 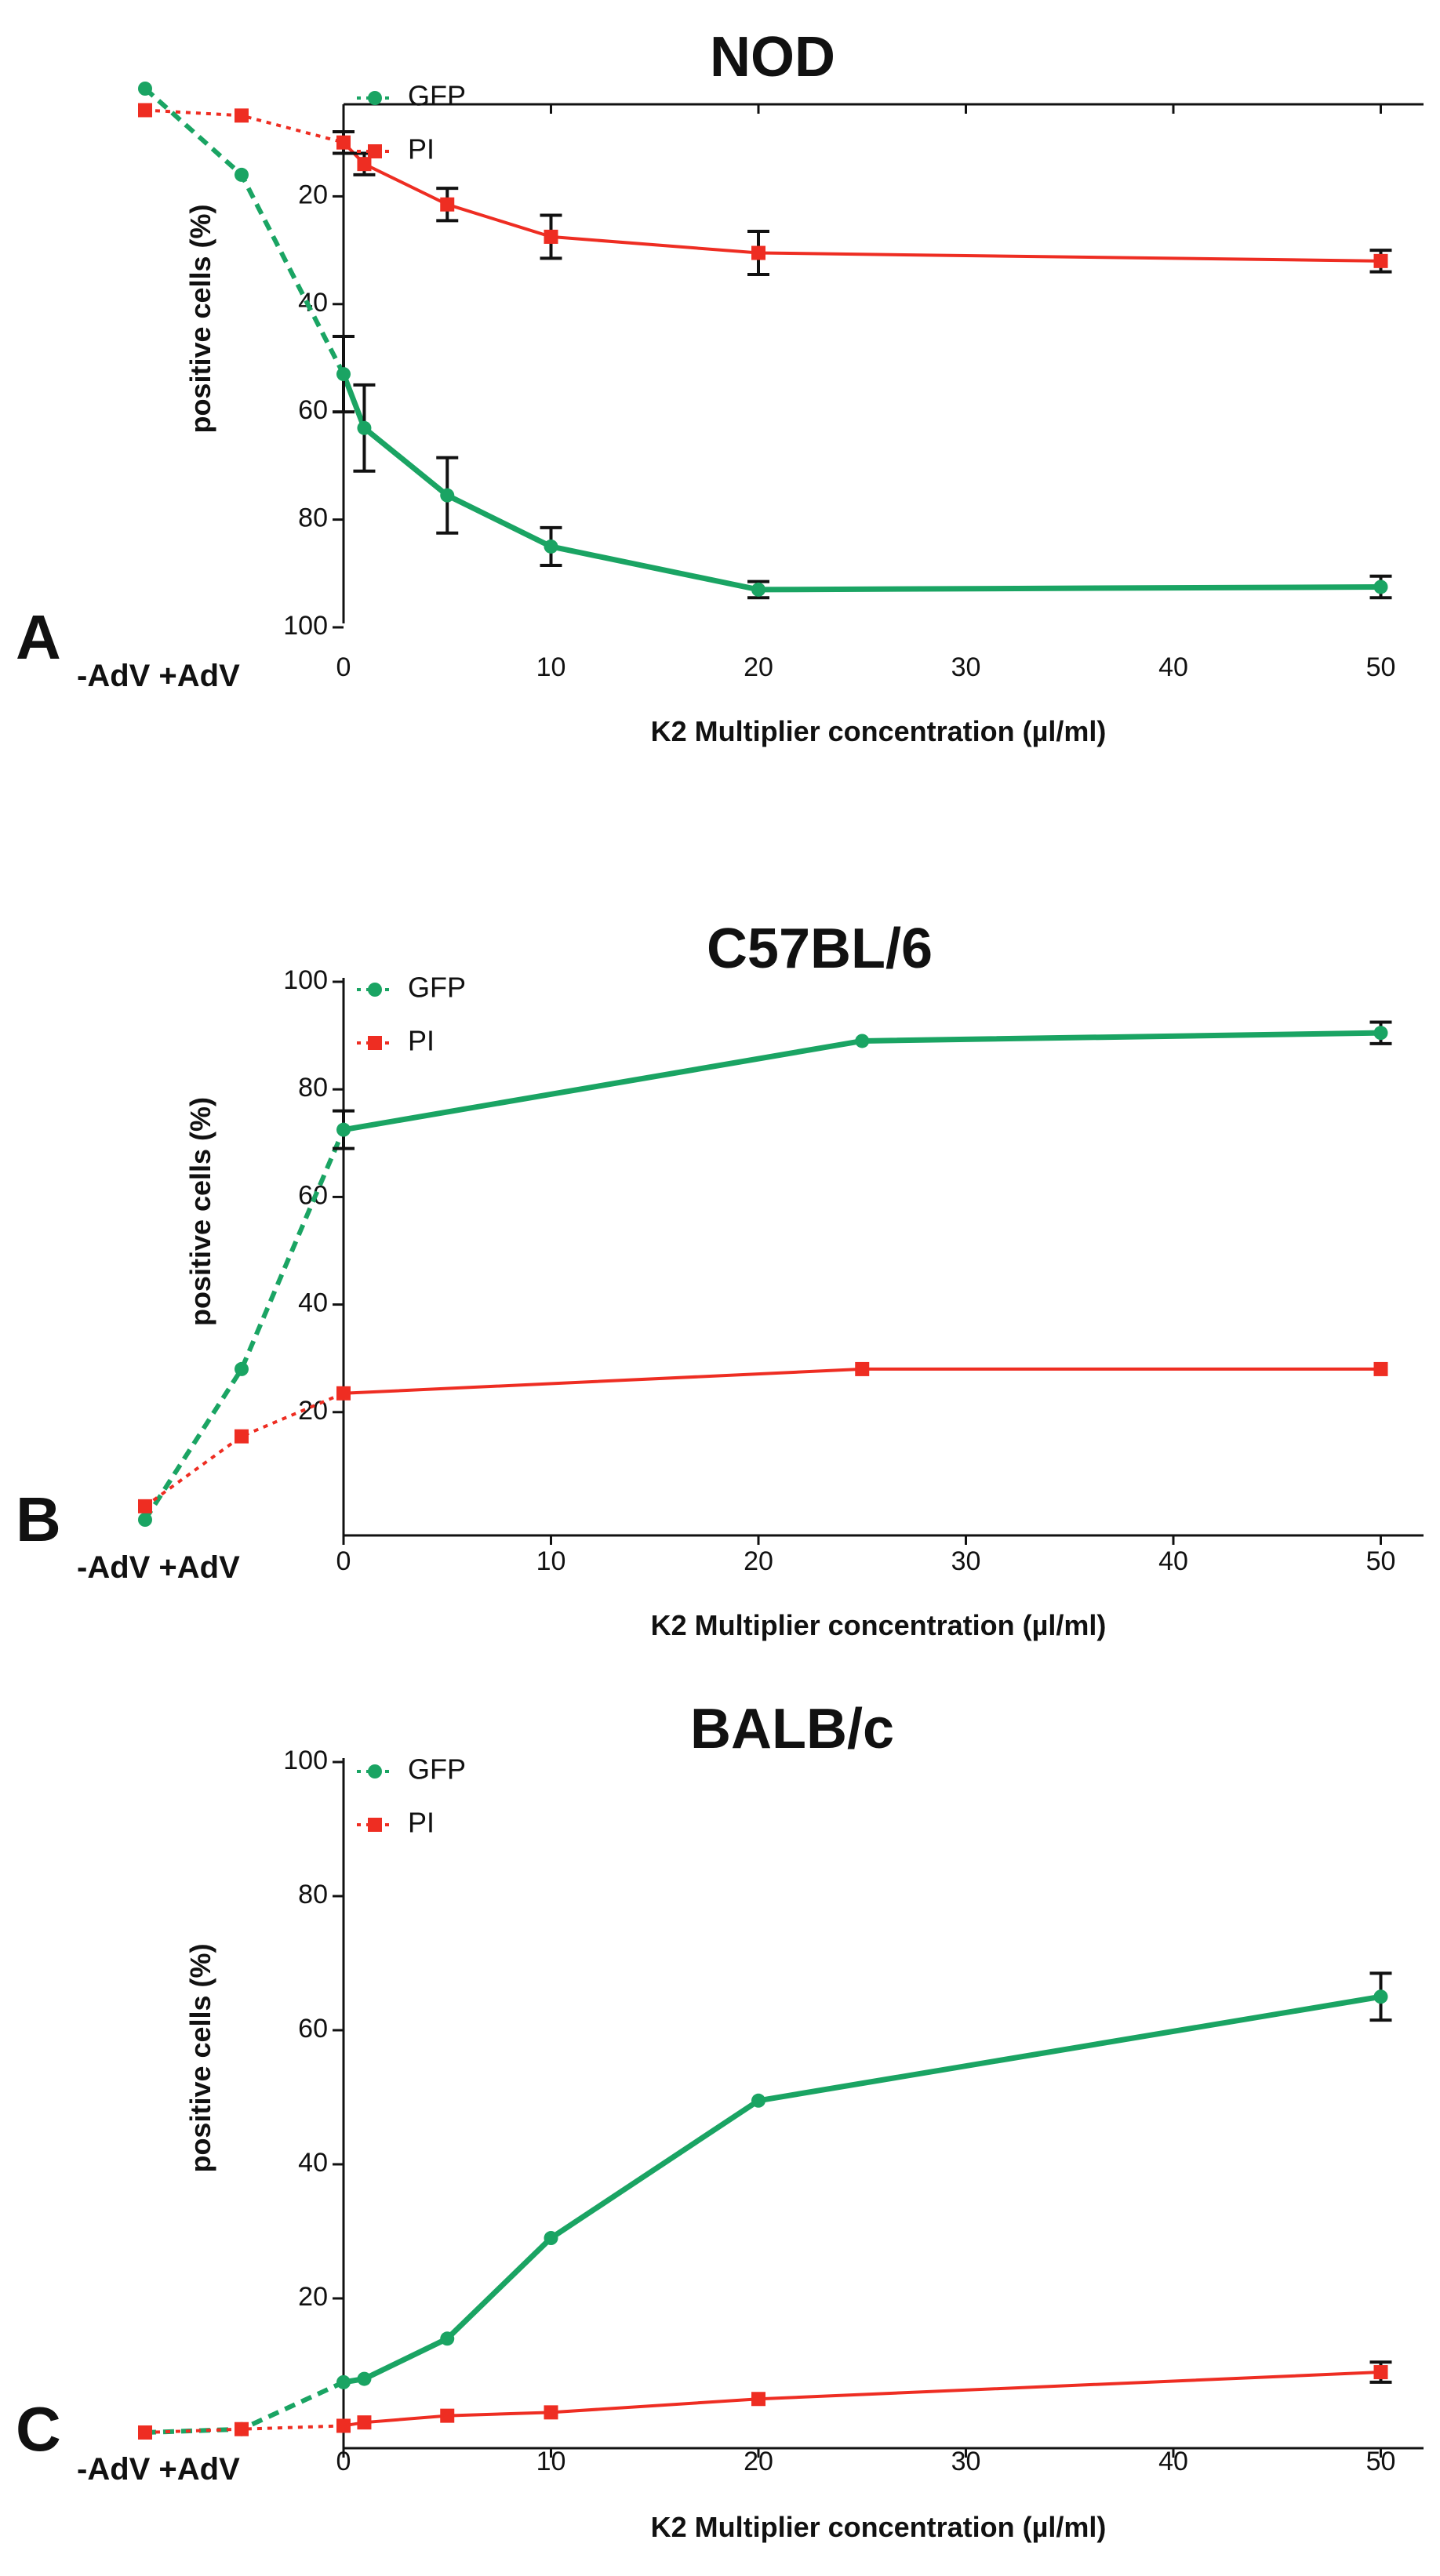 I want to click on panel-letter: C, so click(x=38, y=2429).